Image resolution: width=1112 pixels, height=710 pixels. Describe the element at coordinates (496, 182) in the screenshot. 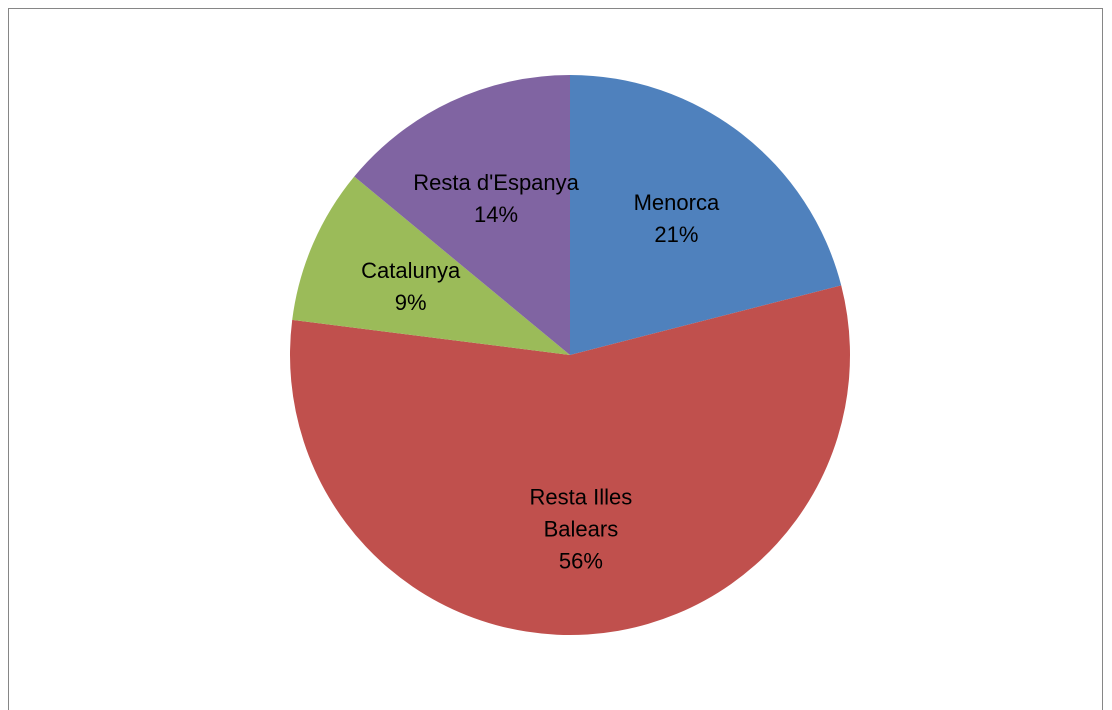

I see `category-label: Resta d'Espanya` at that location.